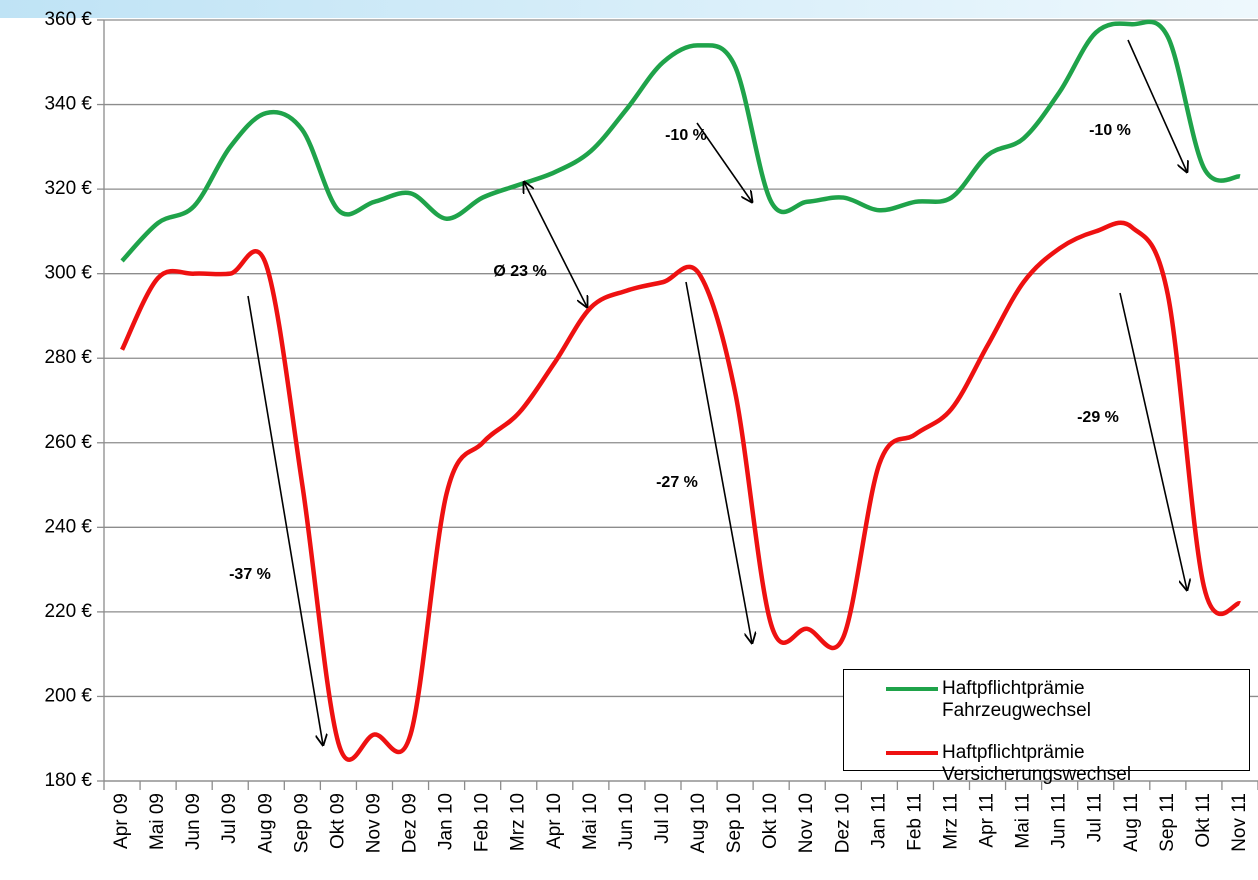 The height and width of the screenshot is (880, 1258). What do you see at coordinates (373, 823) in the screenshot?
I see `x-tick-label: Nov 09` at bounding box center [373, 823].